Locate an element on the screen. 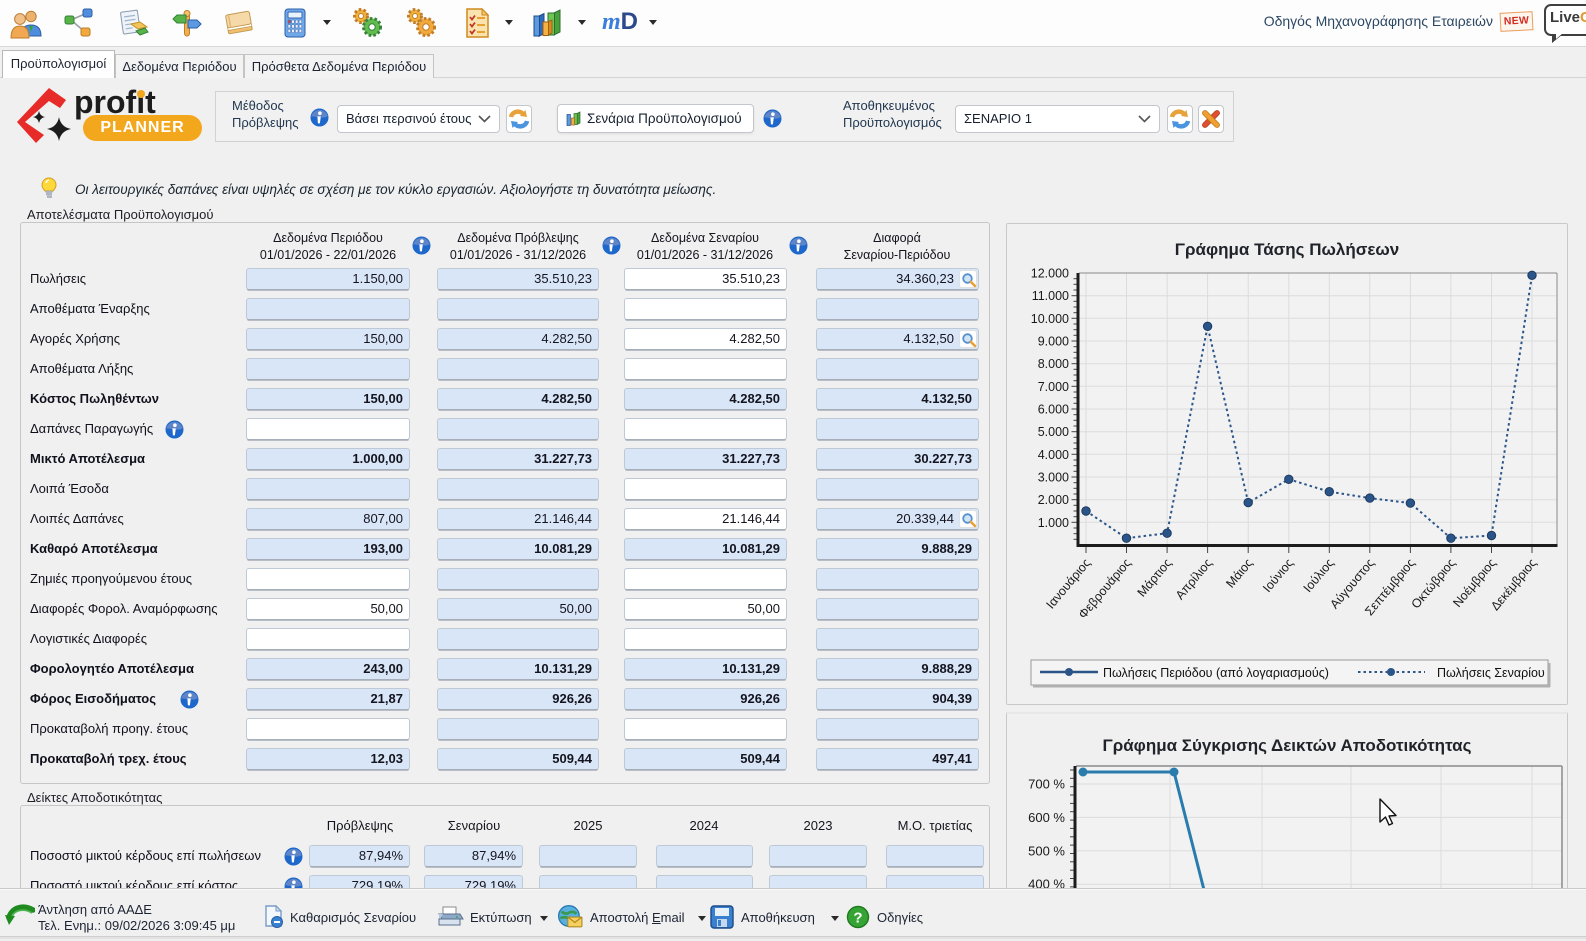  svg-text: 9.000 is located at coordinates (1053, 342).